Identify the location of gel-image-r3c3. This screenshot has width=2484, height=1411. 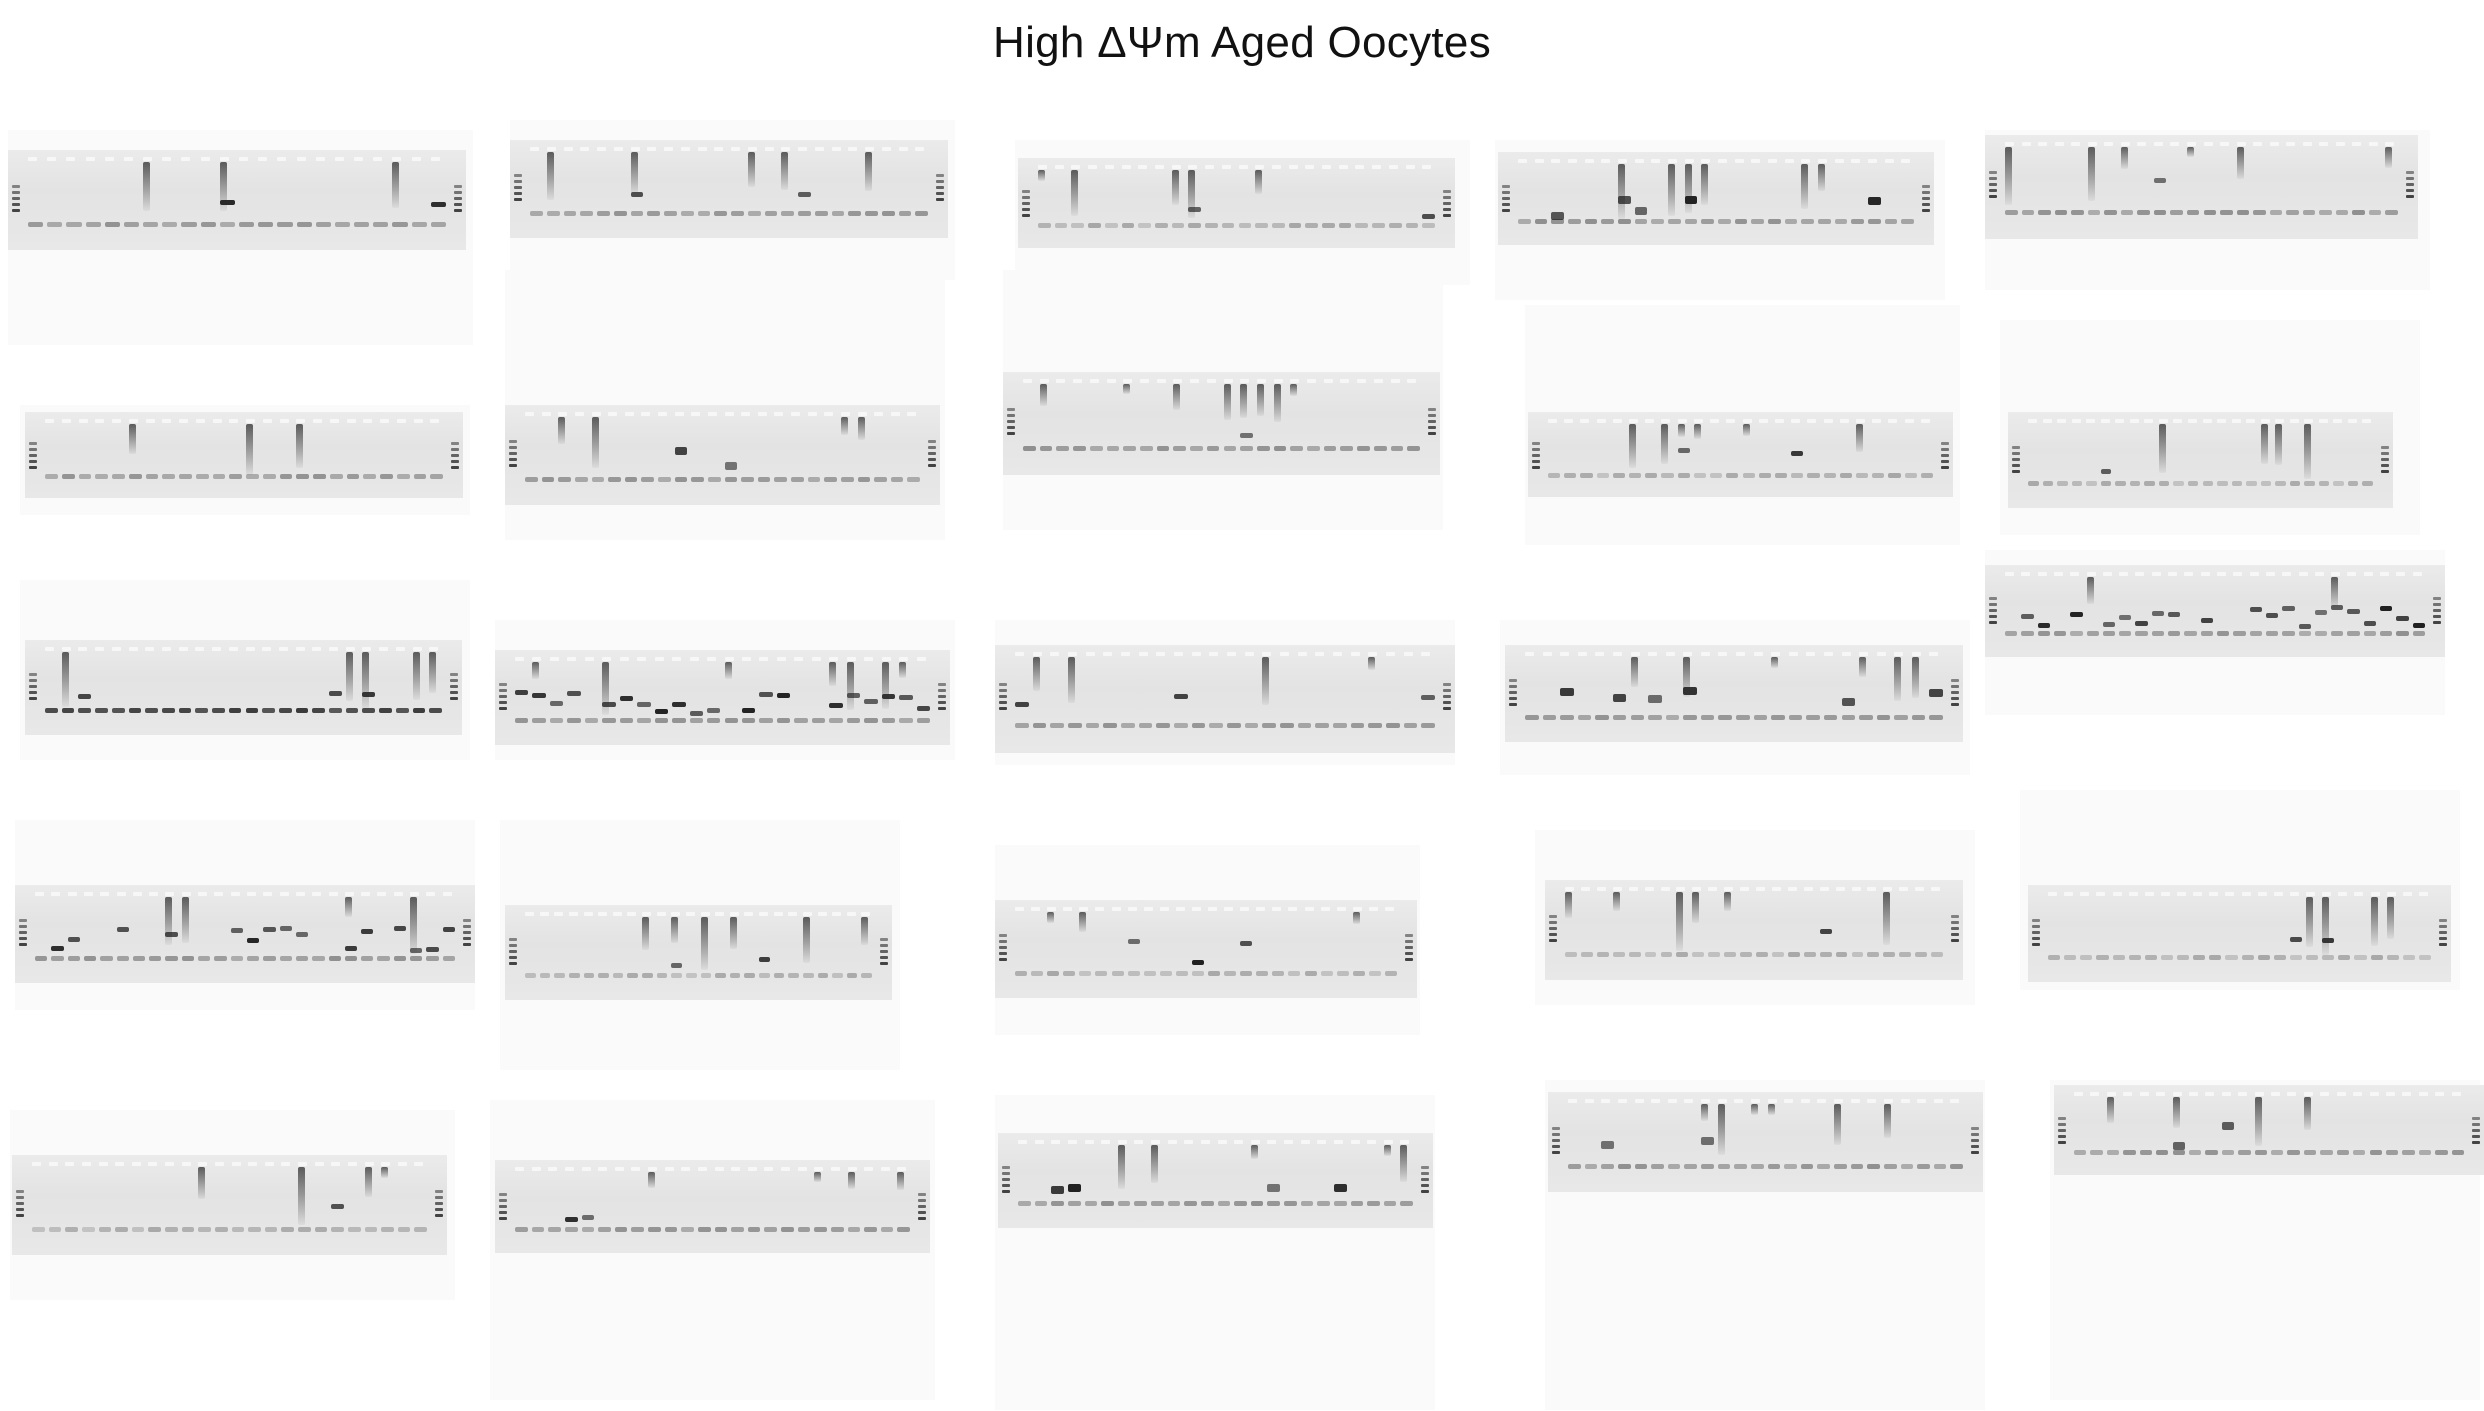
(1225, 699).